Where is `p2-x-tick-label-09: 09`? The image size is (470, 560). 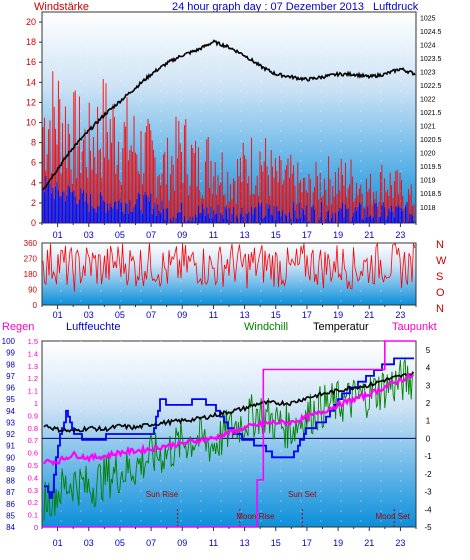
p2-x-tick-label-09: 09 is located at coordinates (182, 315).